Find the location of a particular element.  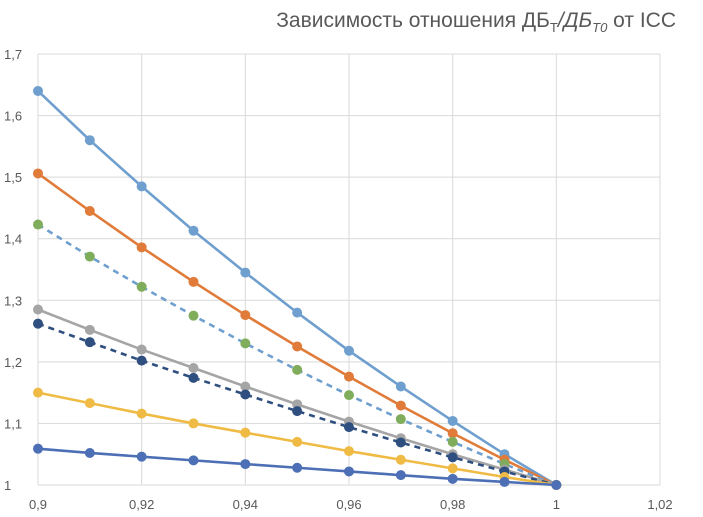

x-tick-label: 1,02 is located at coordinates (659, 504).